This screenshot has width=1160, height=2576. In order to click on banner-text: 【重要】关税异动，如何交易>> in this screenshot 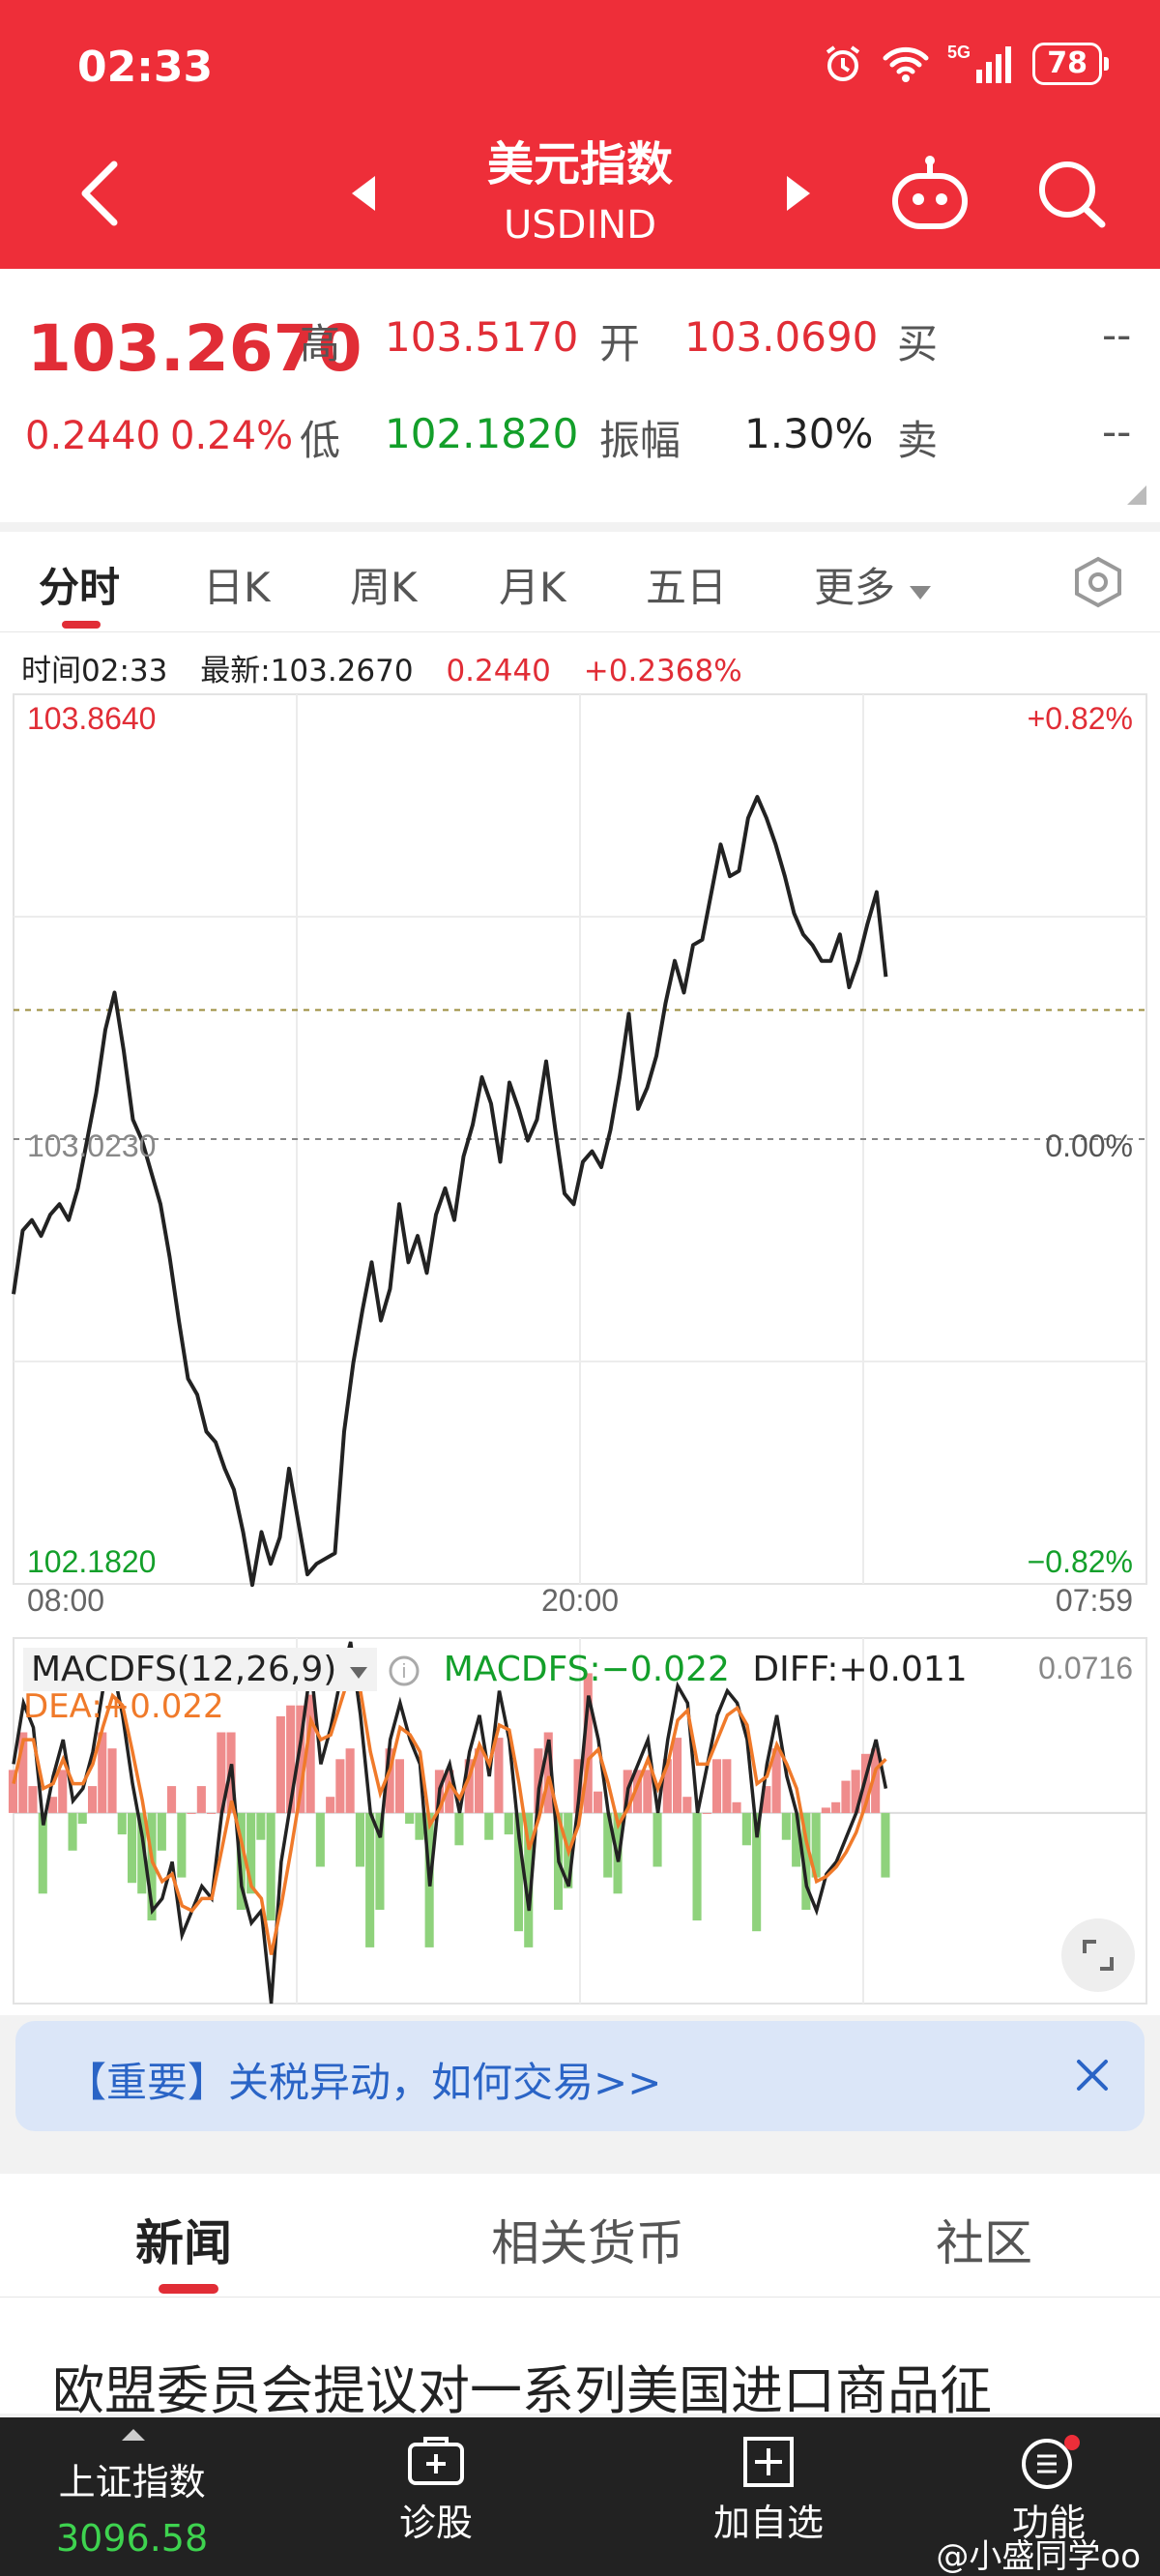, I will do `click(364, 2082)`.